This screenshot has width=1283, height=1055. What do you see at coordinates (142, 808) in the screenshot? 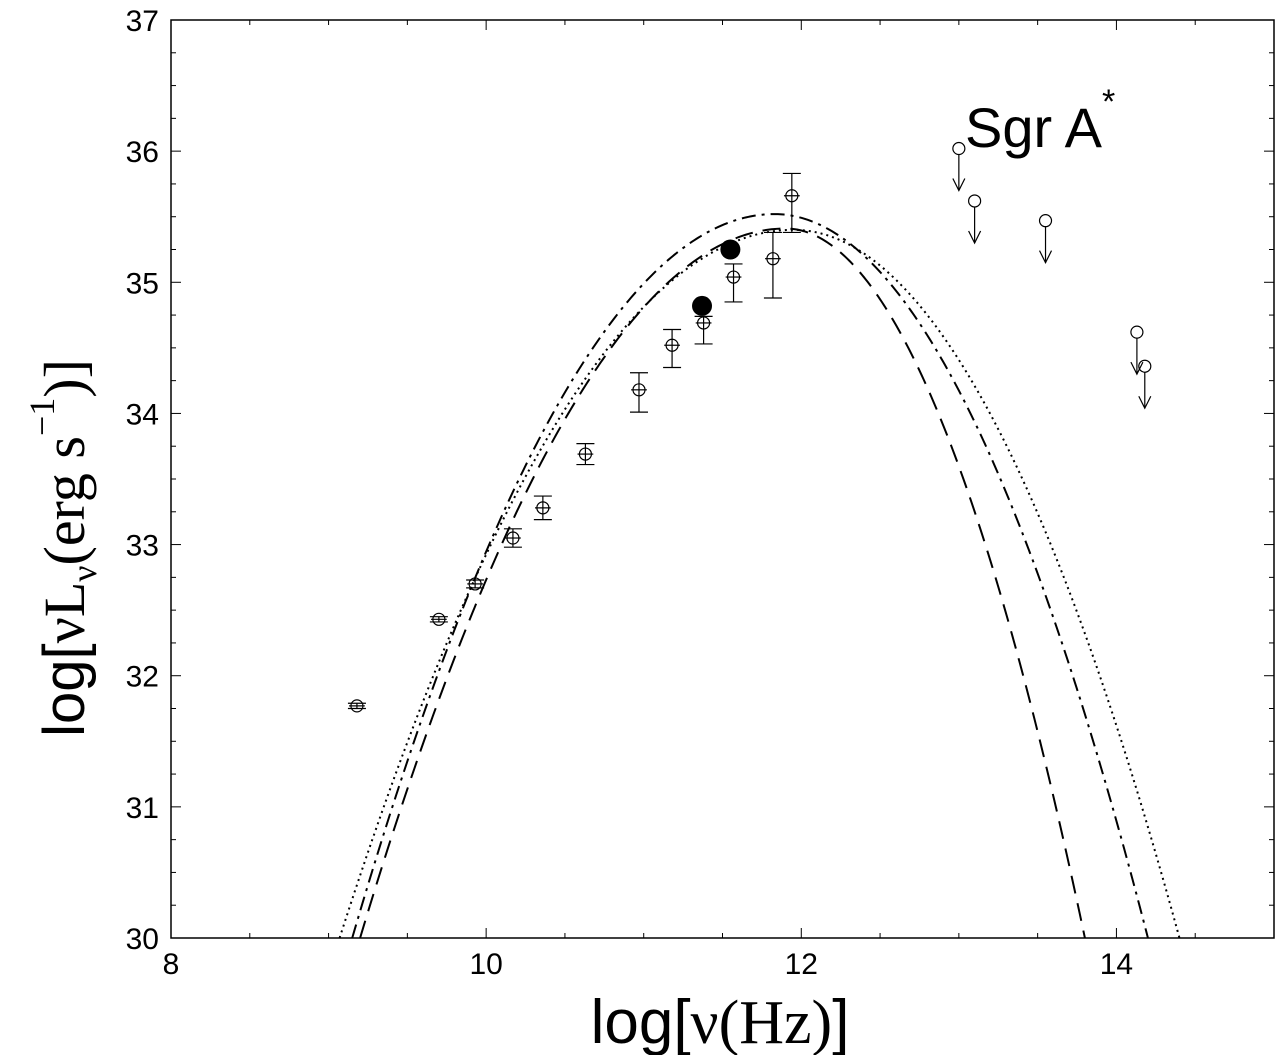
I see `y-tick-label: 31` at bounding box center [142, 808].